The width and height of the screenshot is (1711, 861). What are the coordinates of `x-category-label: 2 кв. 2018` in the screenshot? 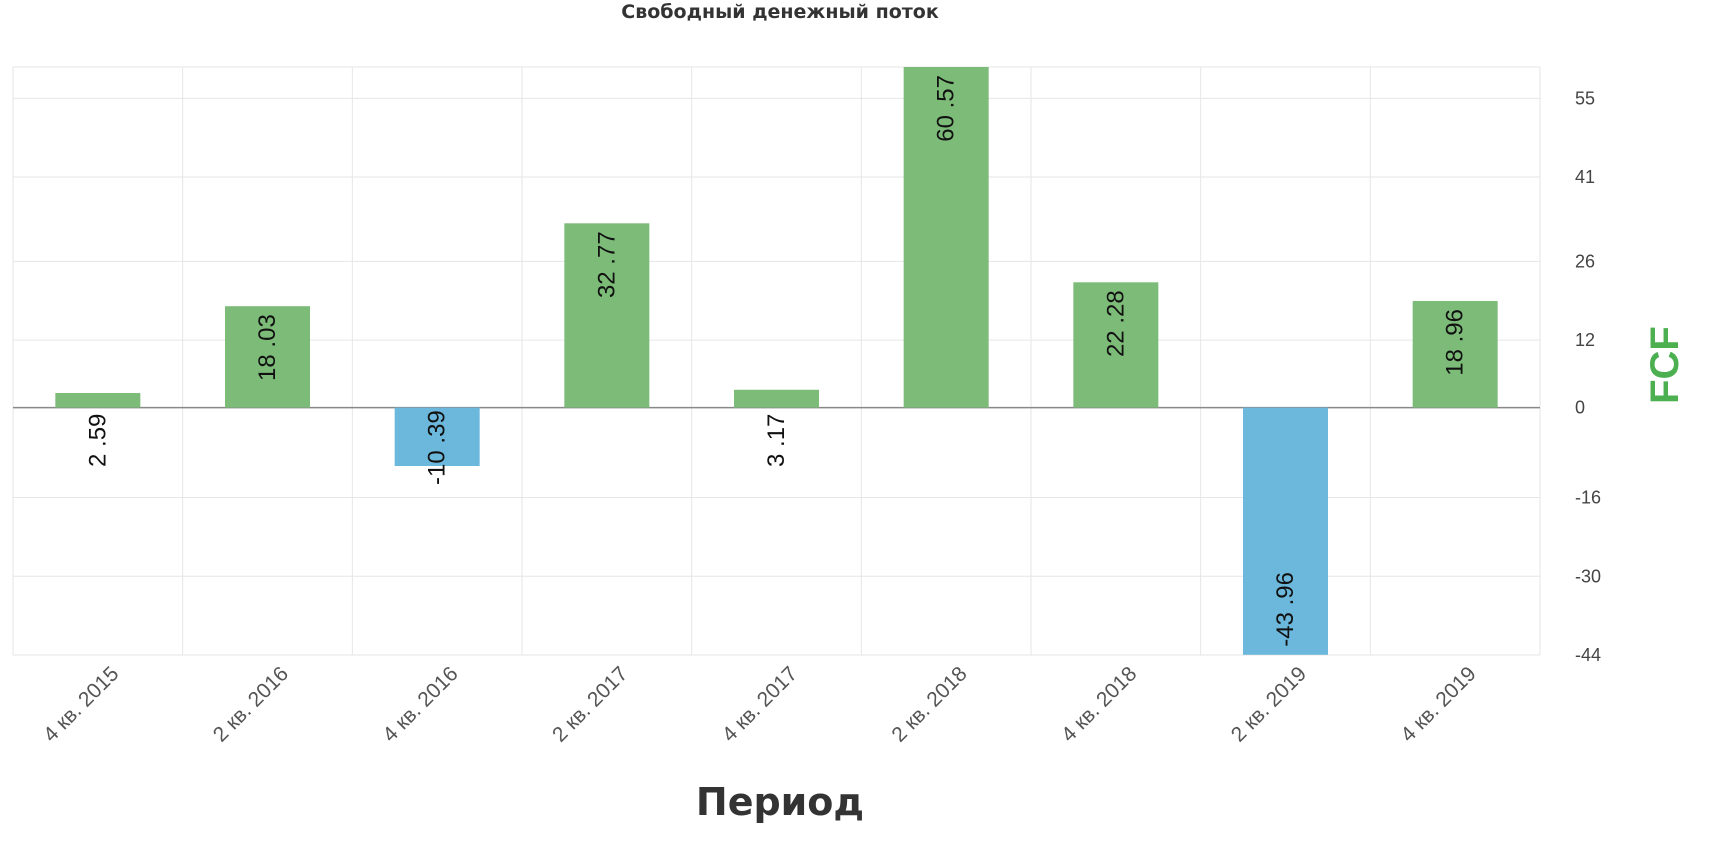 It's located at (929, 704).